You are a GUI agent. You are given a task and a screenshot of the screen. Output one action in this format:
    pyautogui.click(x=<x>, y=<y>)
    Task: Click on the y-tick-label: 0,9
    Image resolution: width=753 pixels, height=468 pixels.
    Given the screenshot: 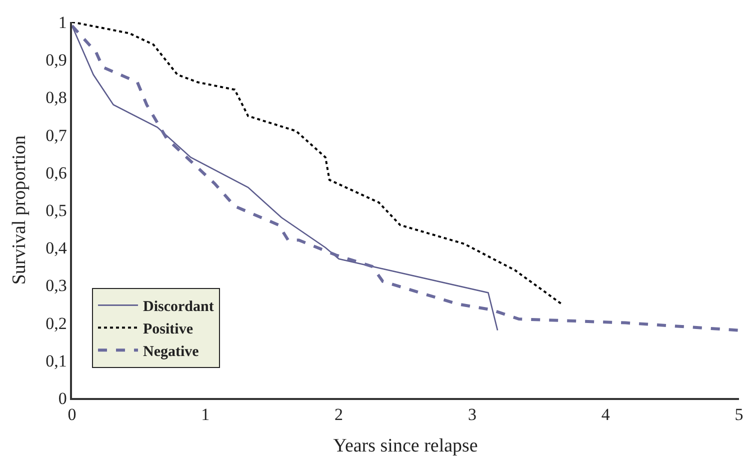 What is the action you would take?
    pyautogui.click(x=56, y=60)
    